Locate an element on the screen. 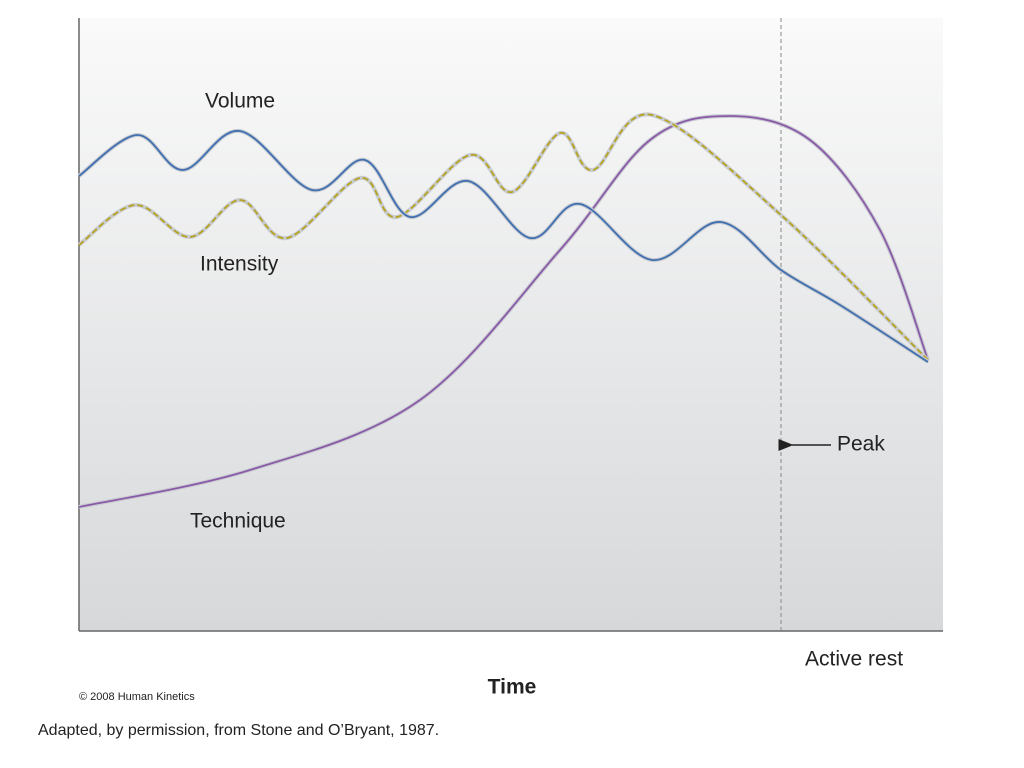 Image resolution: width=1024 pixels, height=768 pixels. volume-label: Volume is located at coordinates (240, 101).